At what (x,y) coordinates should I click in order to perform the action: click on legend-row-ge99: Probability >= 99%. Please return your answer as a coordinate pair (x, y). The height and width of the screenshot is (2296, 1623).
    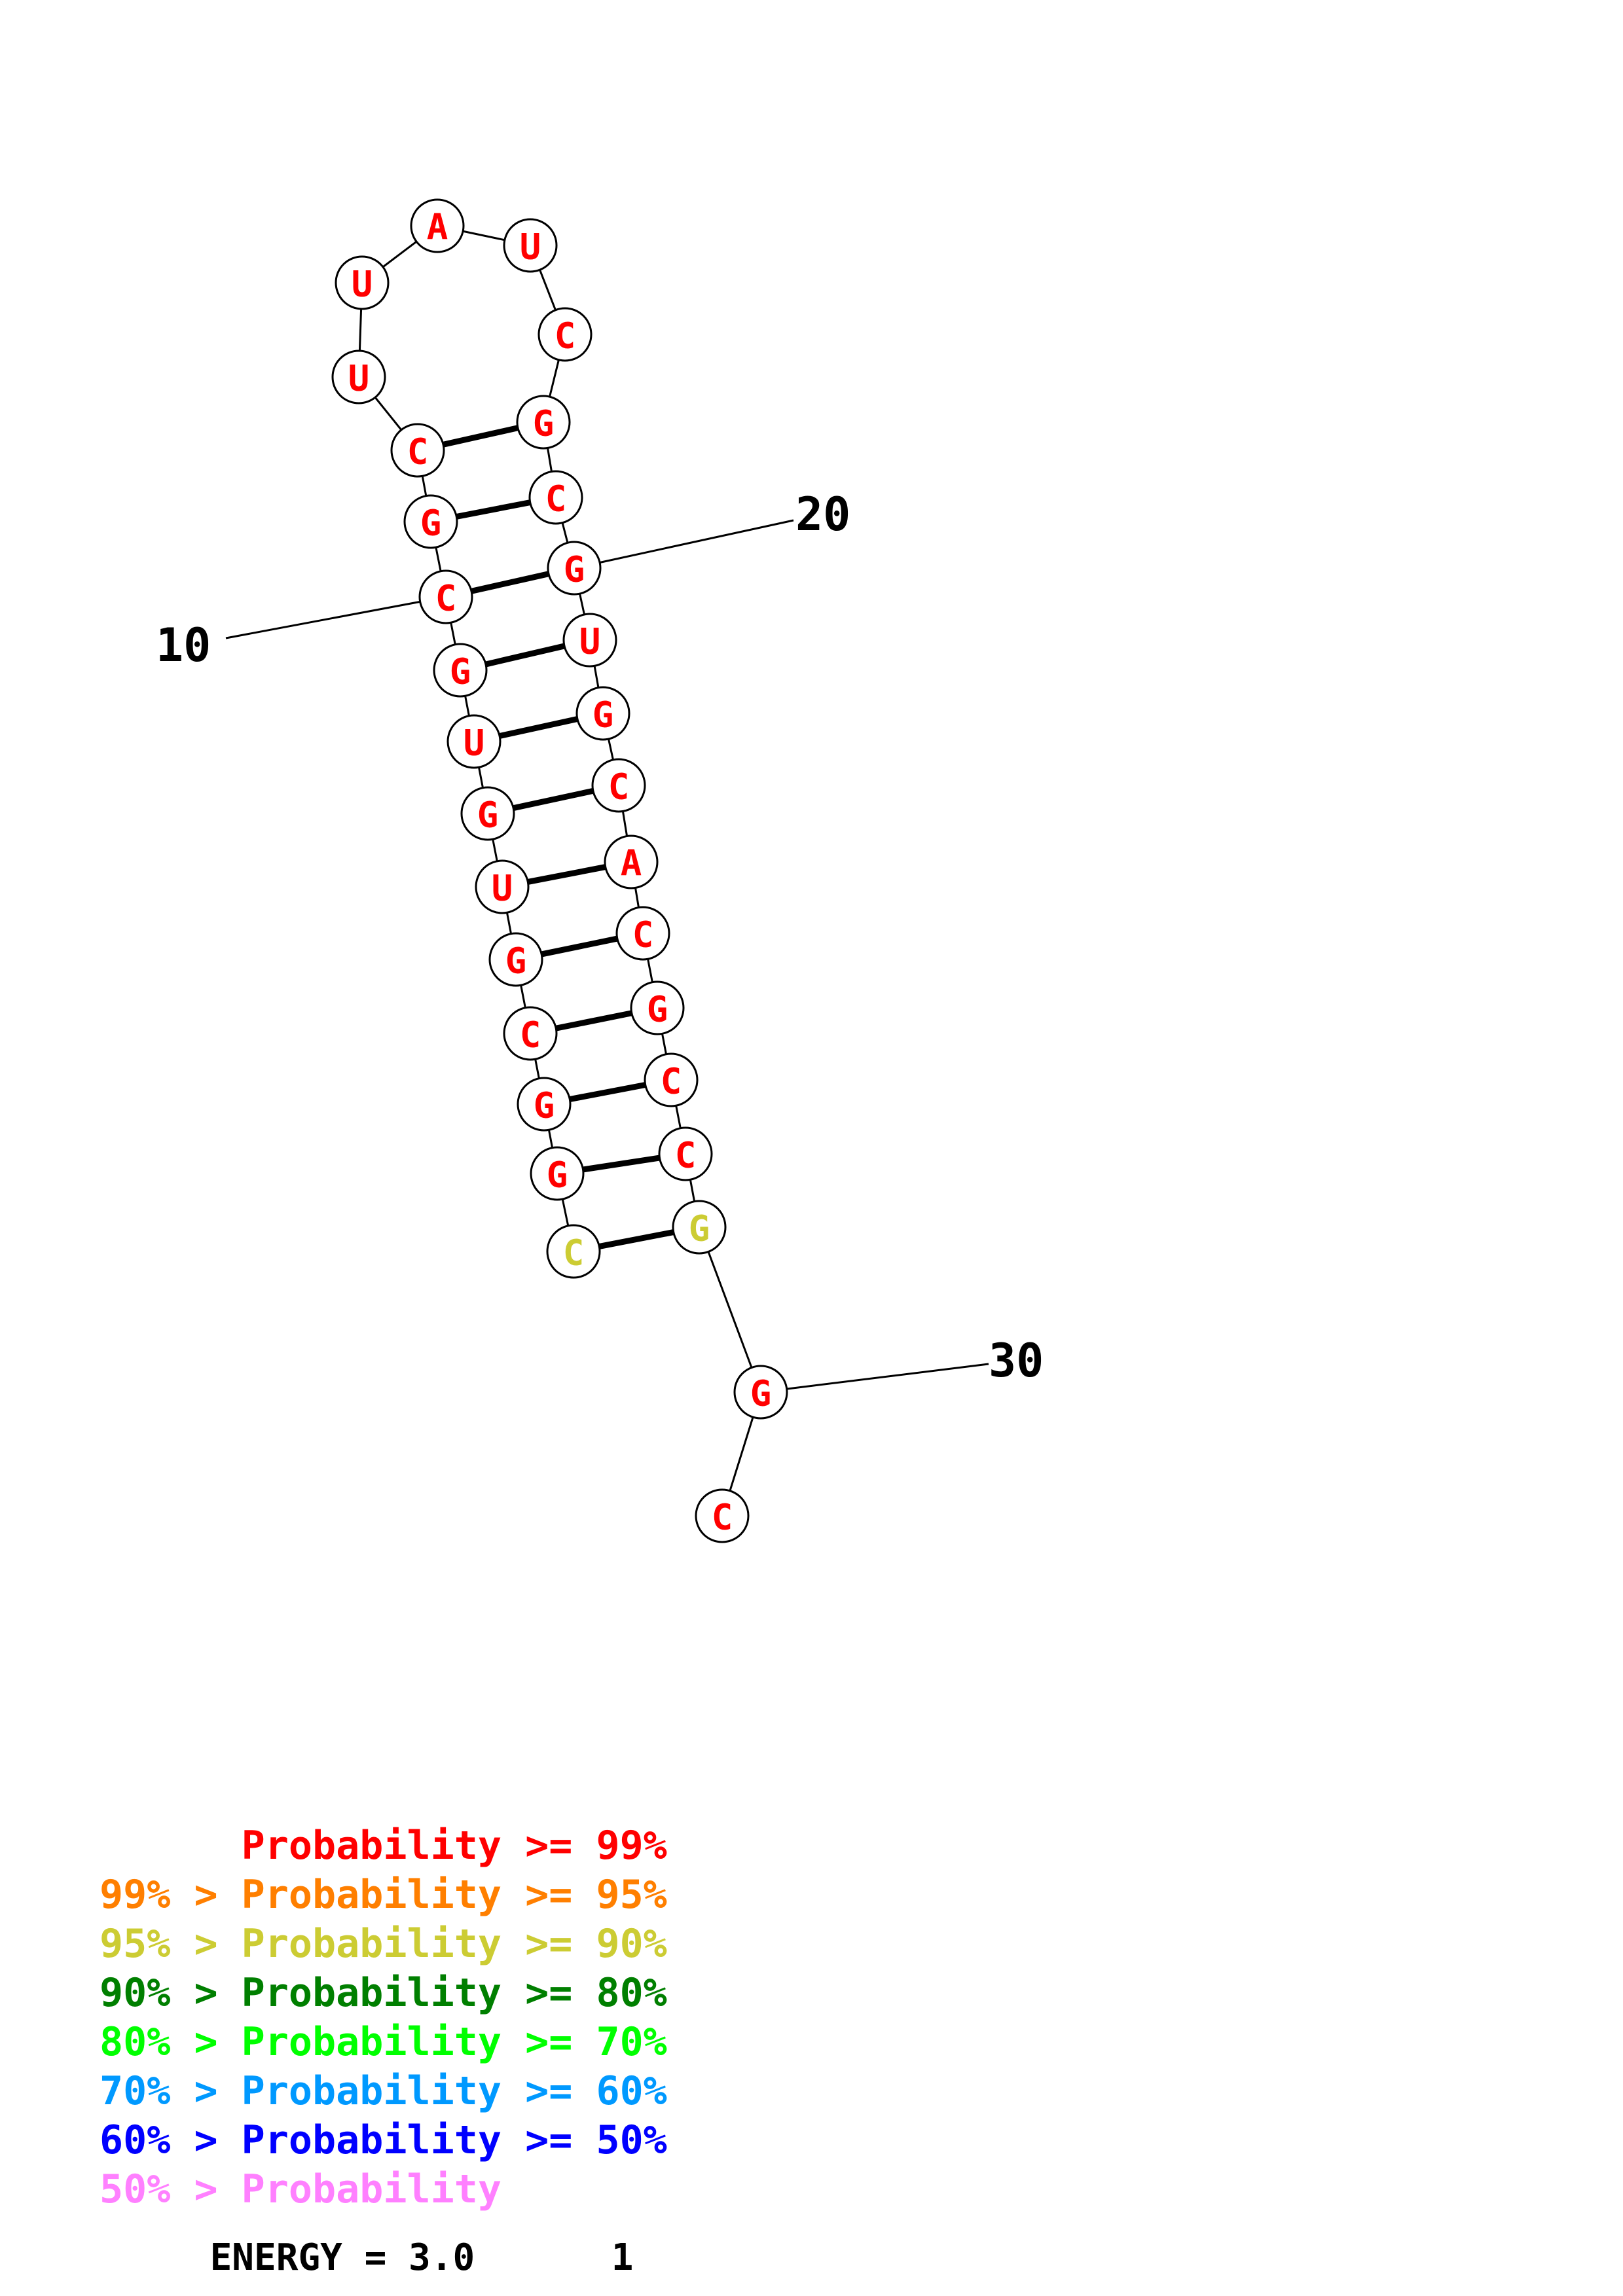
    Looking at the image, I should click on (454, 1846).